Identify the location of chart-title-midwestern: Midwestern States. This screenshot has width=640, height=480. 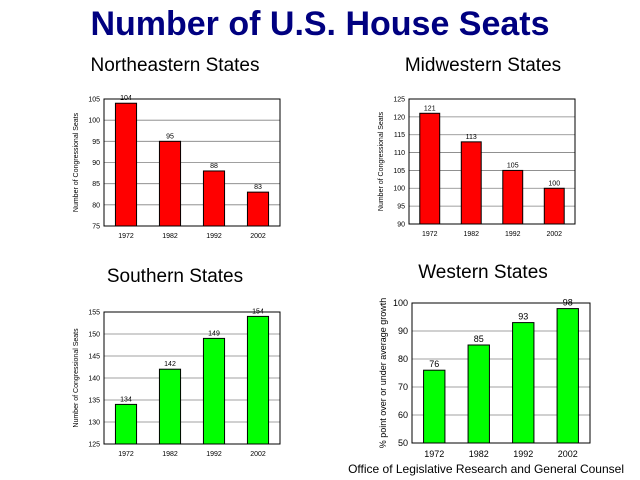
(483, 65).